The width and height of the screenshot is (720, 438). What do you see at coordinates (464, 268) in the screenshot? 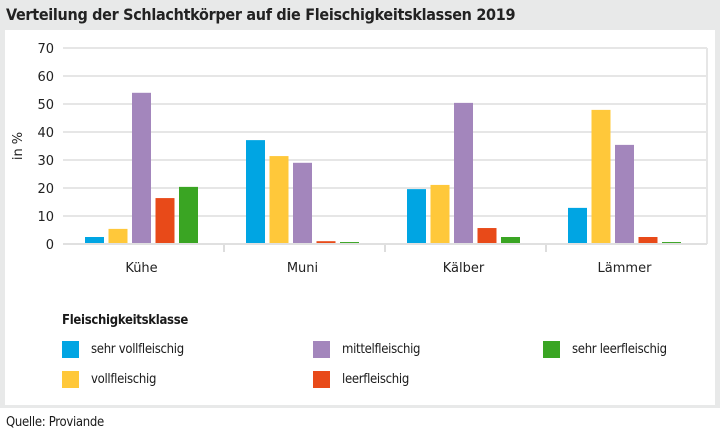
I see `x-tick-label: Kälber` at bounding box center [464, 268].